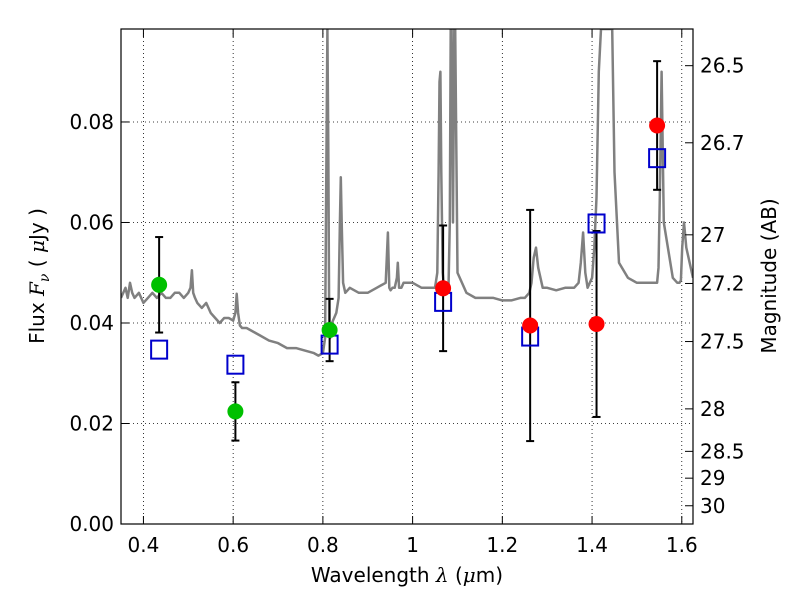  Describe the element at coordinates (722, 143) in the screenshot. I see `y2-tick-label: 26.7` at that location.